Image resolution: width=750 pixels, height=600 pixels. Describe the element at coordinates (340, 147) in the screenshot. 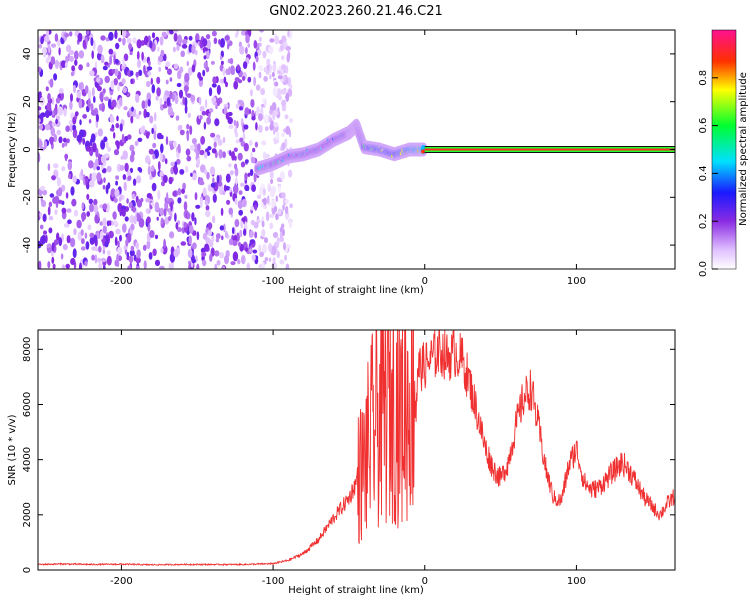

I see `signal-track` at that location.